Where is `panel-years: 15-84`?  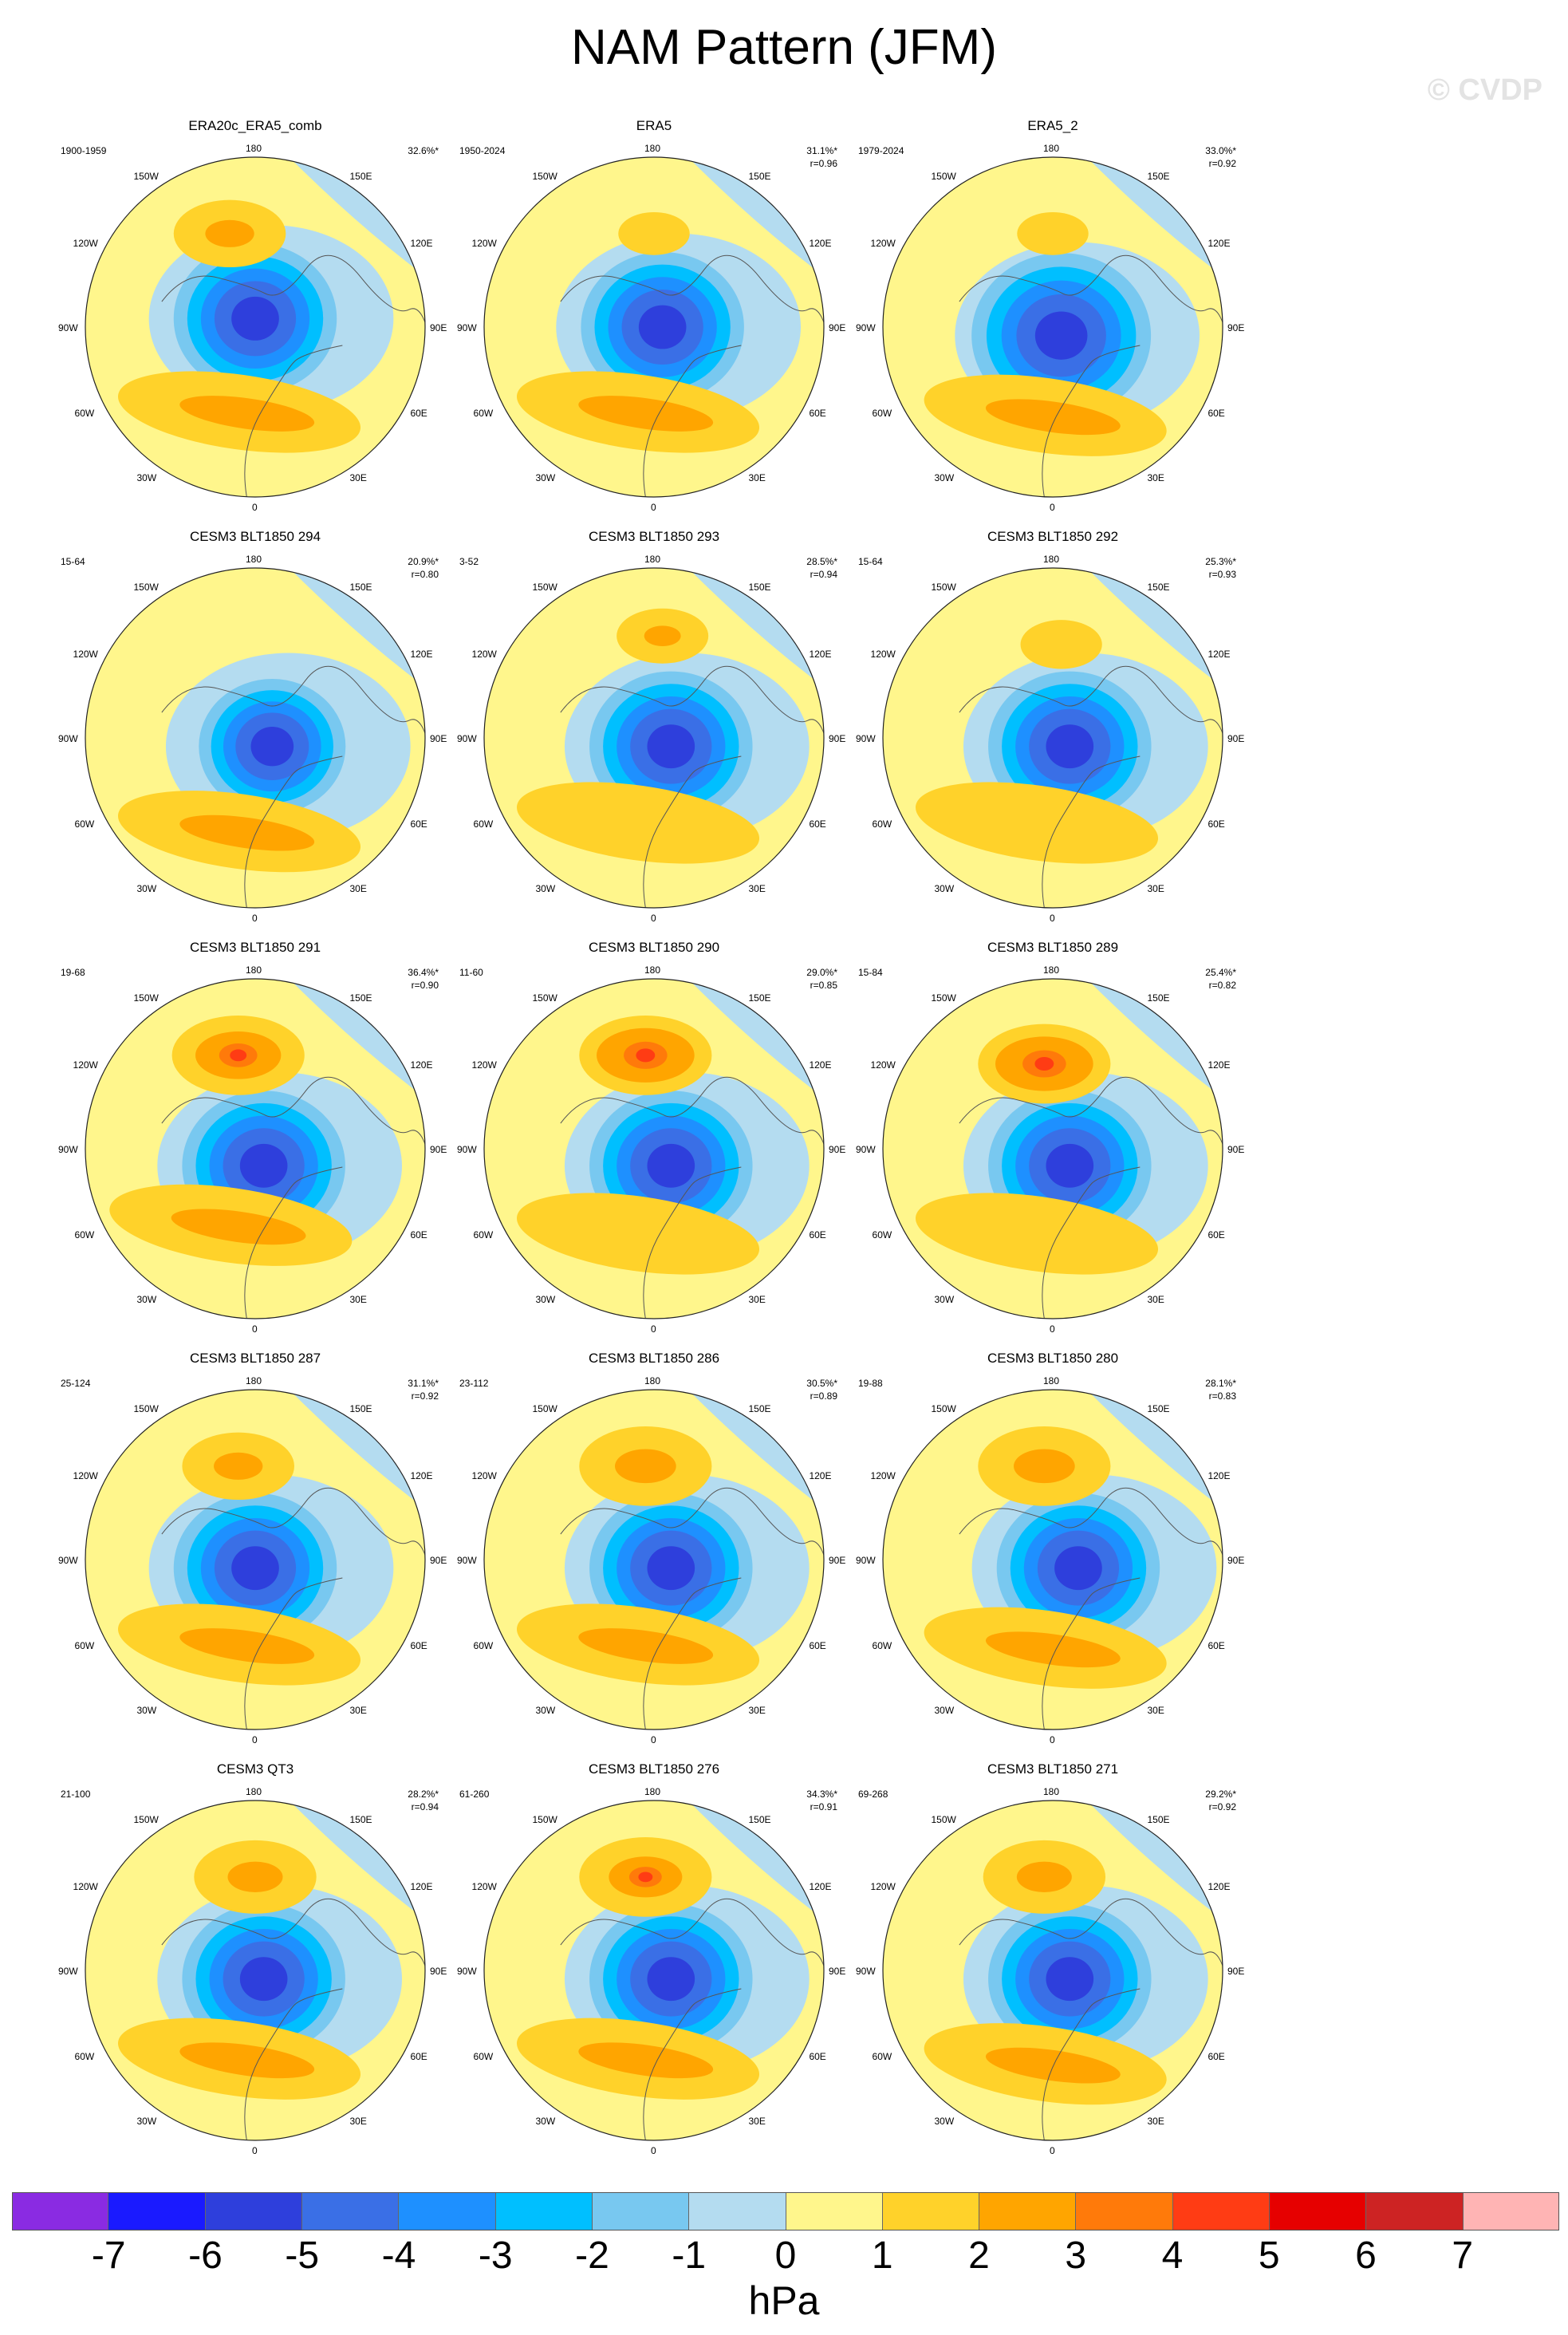
panel-years: 15-84 is located at coordinates (871, 972).